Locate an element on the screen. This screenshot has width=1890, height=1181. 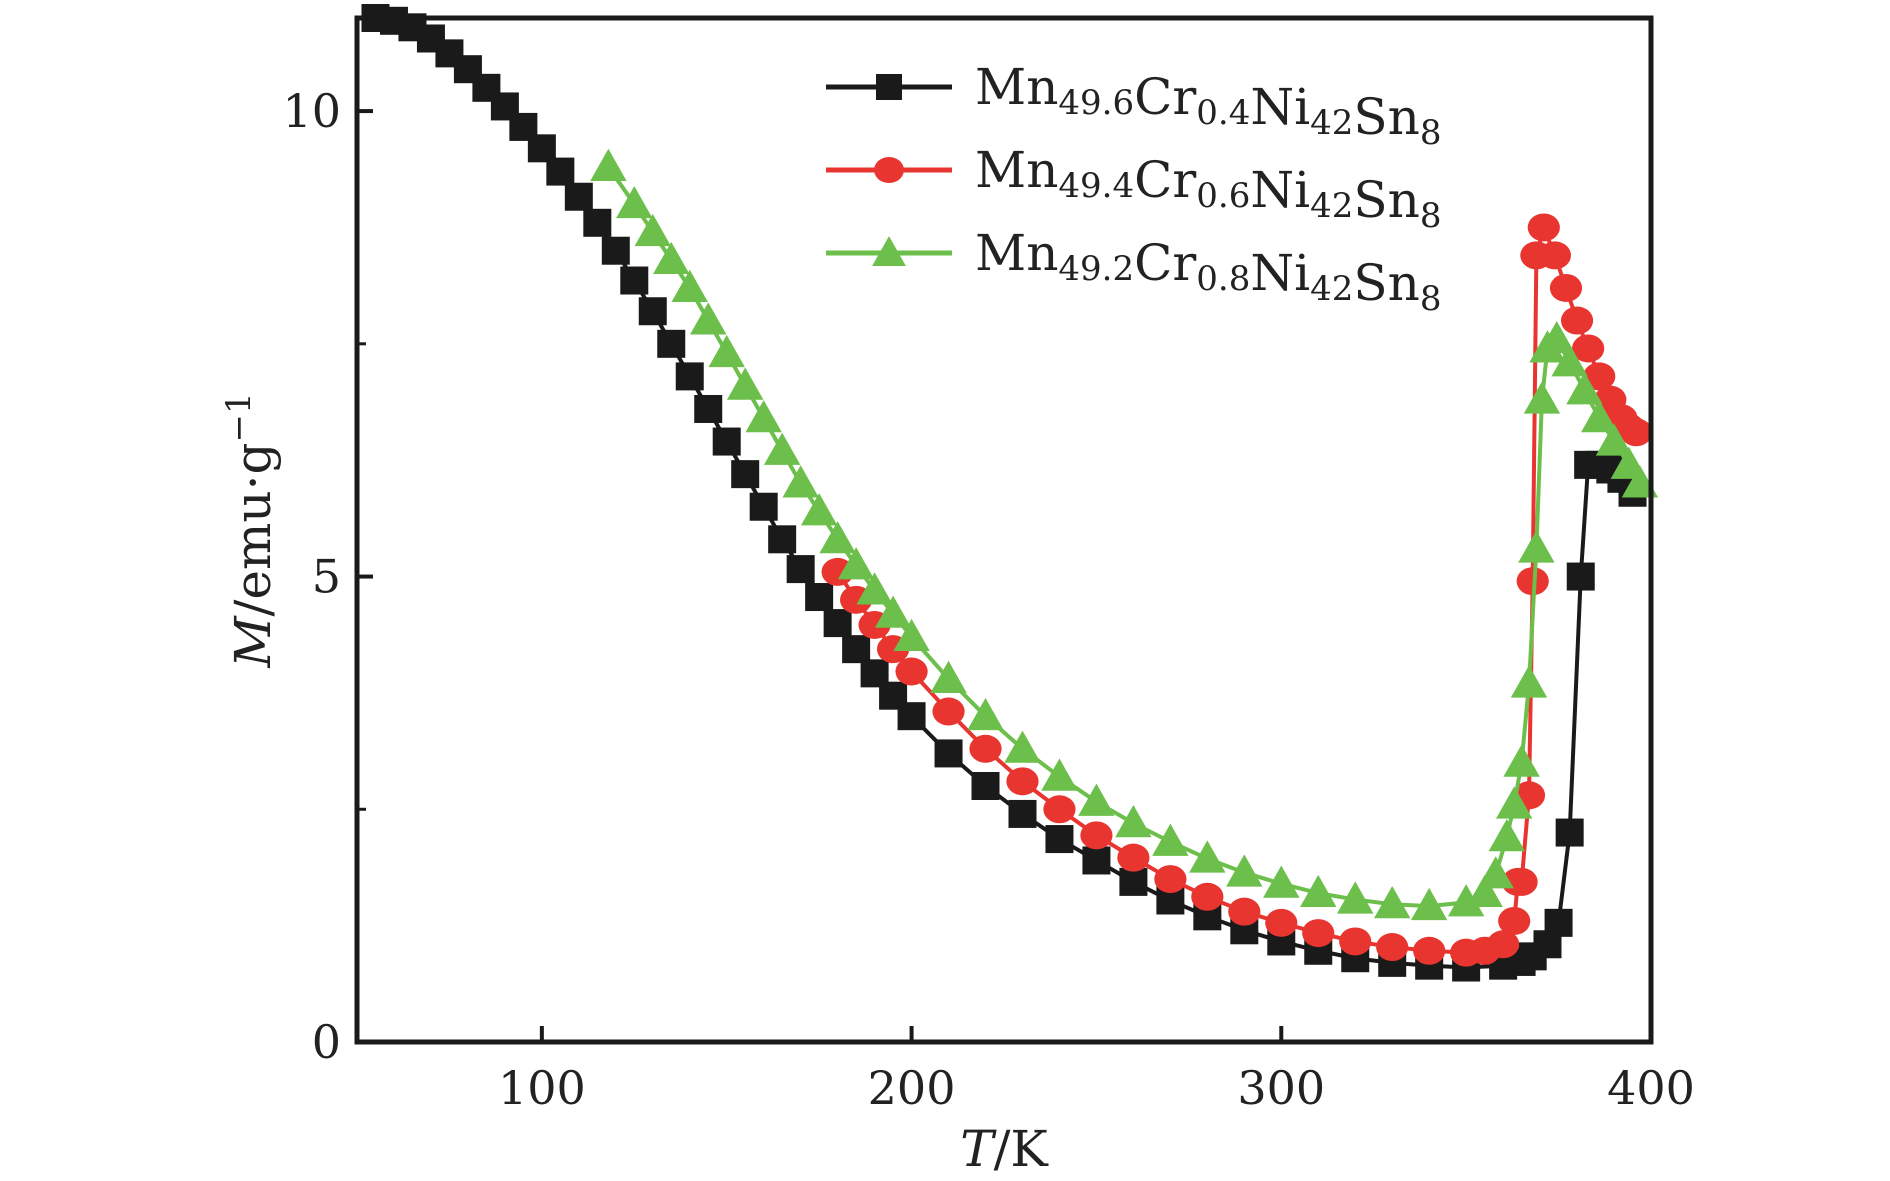
y-label-unit: /emu·g is located at coordinates (253, 529).